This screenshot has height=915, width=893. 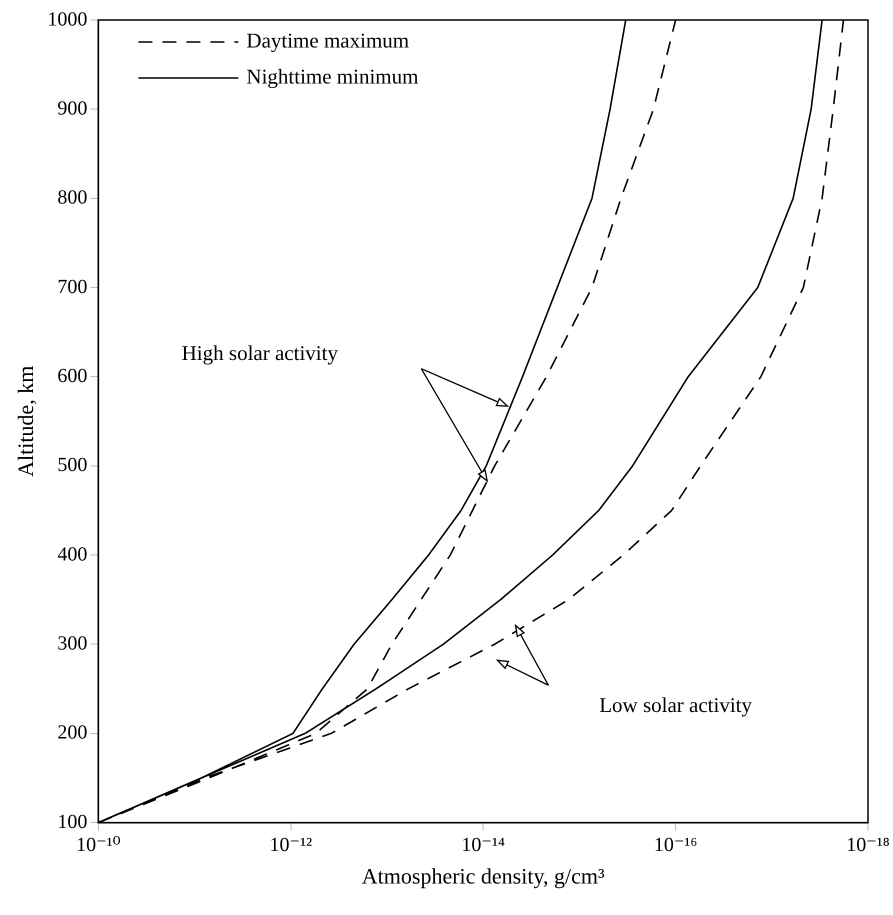 What do you see at coordinates (72, 108) in the screenshot?
I see `y-tick-label: 900` at bounding box center [72, 108].